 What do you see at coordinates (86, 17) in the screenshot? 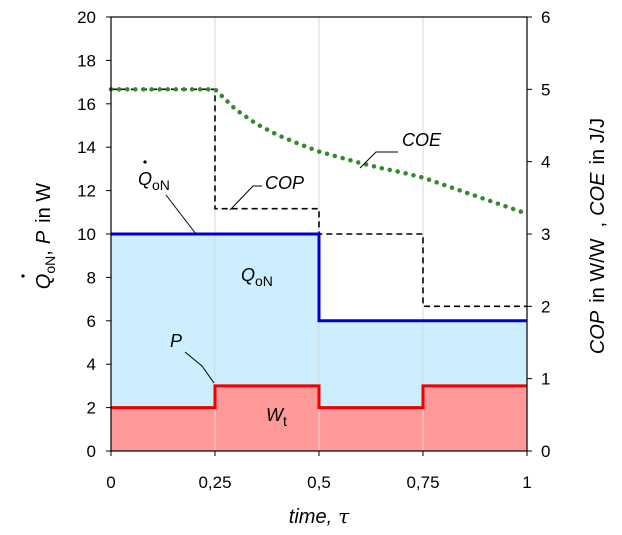
I see `y-left-tick-label-10: 20` at bounding box center [86, 17].